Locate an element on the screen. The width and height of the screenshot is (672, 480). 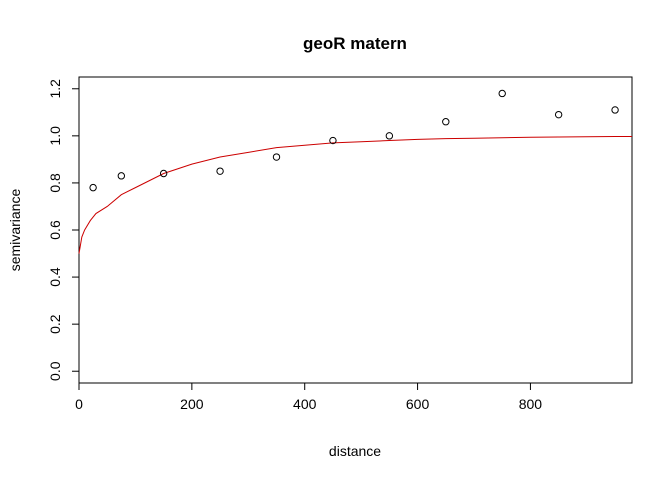
y-tick-label: 1.0 is located at coordinates (55, 136).